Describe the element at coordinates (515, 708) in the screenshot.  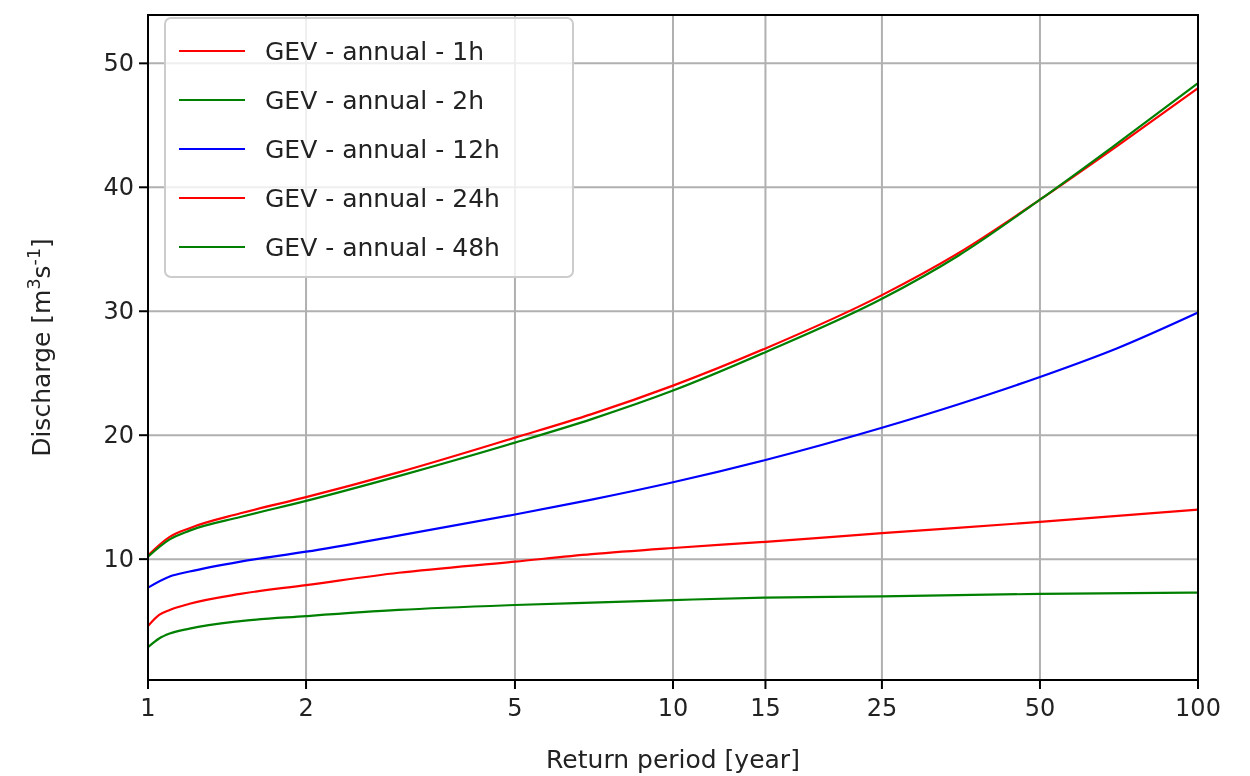
I see `x-tick-label: 5` at that location.